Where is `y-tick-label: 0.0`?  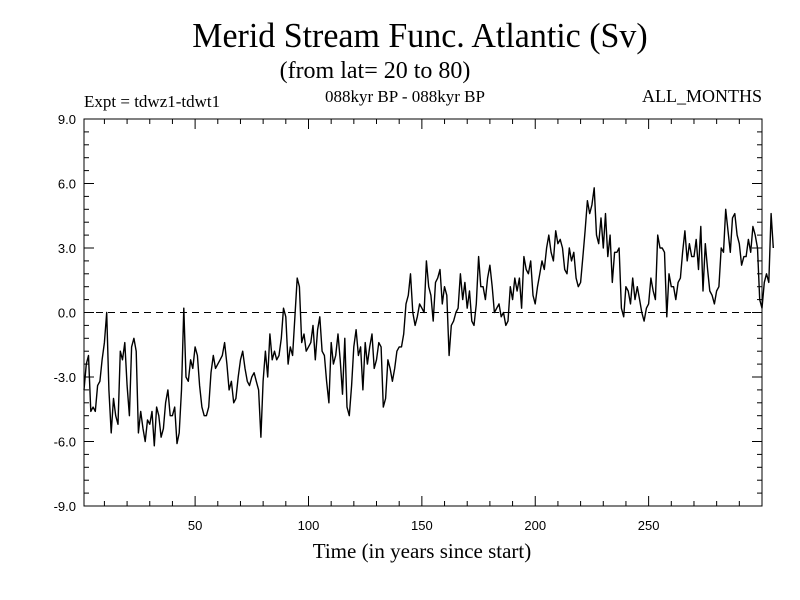 y-tick-label: 0.0 is located at coordinates (67, 313).